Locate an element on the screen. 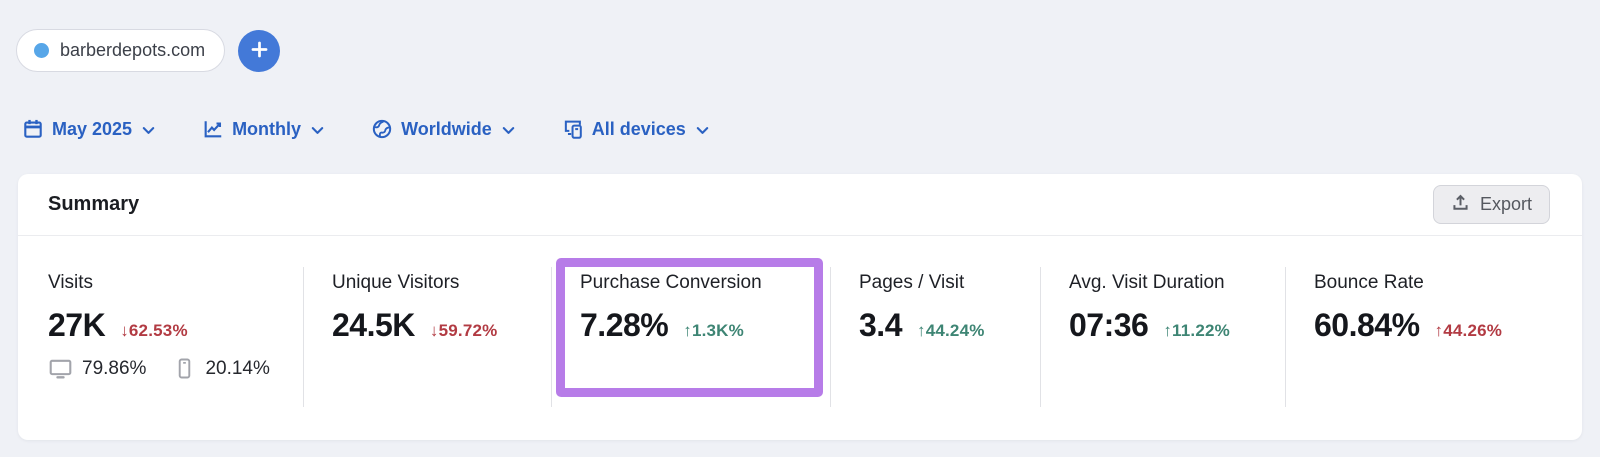 The height and width of the screenshot is (457, 1600). location-filter: Worldwide is located at coordinates (443, 129).